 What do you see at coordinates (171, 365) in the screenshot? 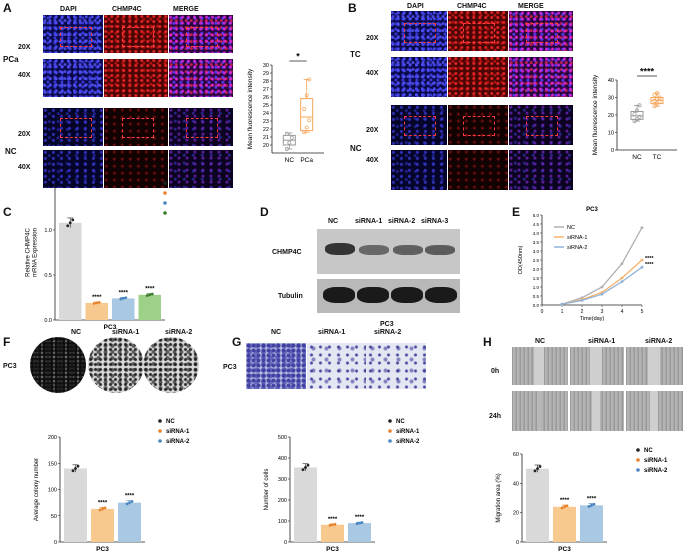
I see `f-plate-sirna2` at bounding box center [171, 365].